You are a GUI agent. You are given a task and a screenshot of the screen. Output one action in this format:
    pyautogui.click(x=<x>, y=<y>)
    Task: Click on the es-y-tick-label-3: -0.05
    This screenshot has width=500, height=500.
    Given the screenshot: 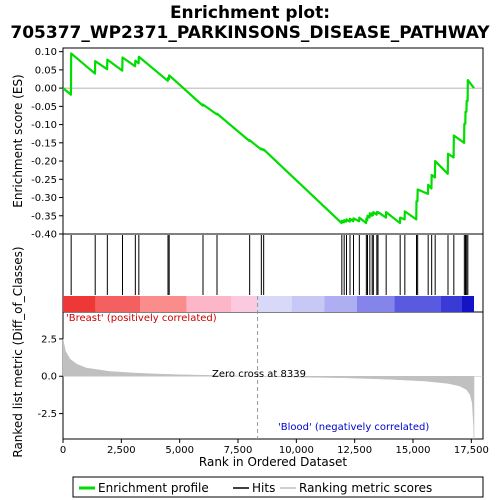 What is the action you would take?
    pyautogui.click(x=44, y=107)
    